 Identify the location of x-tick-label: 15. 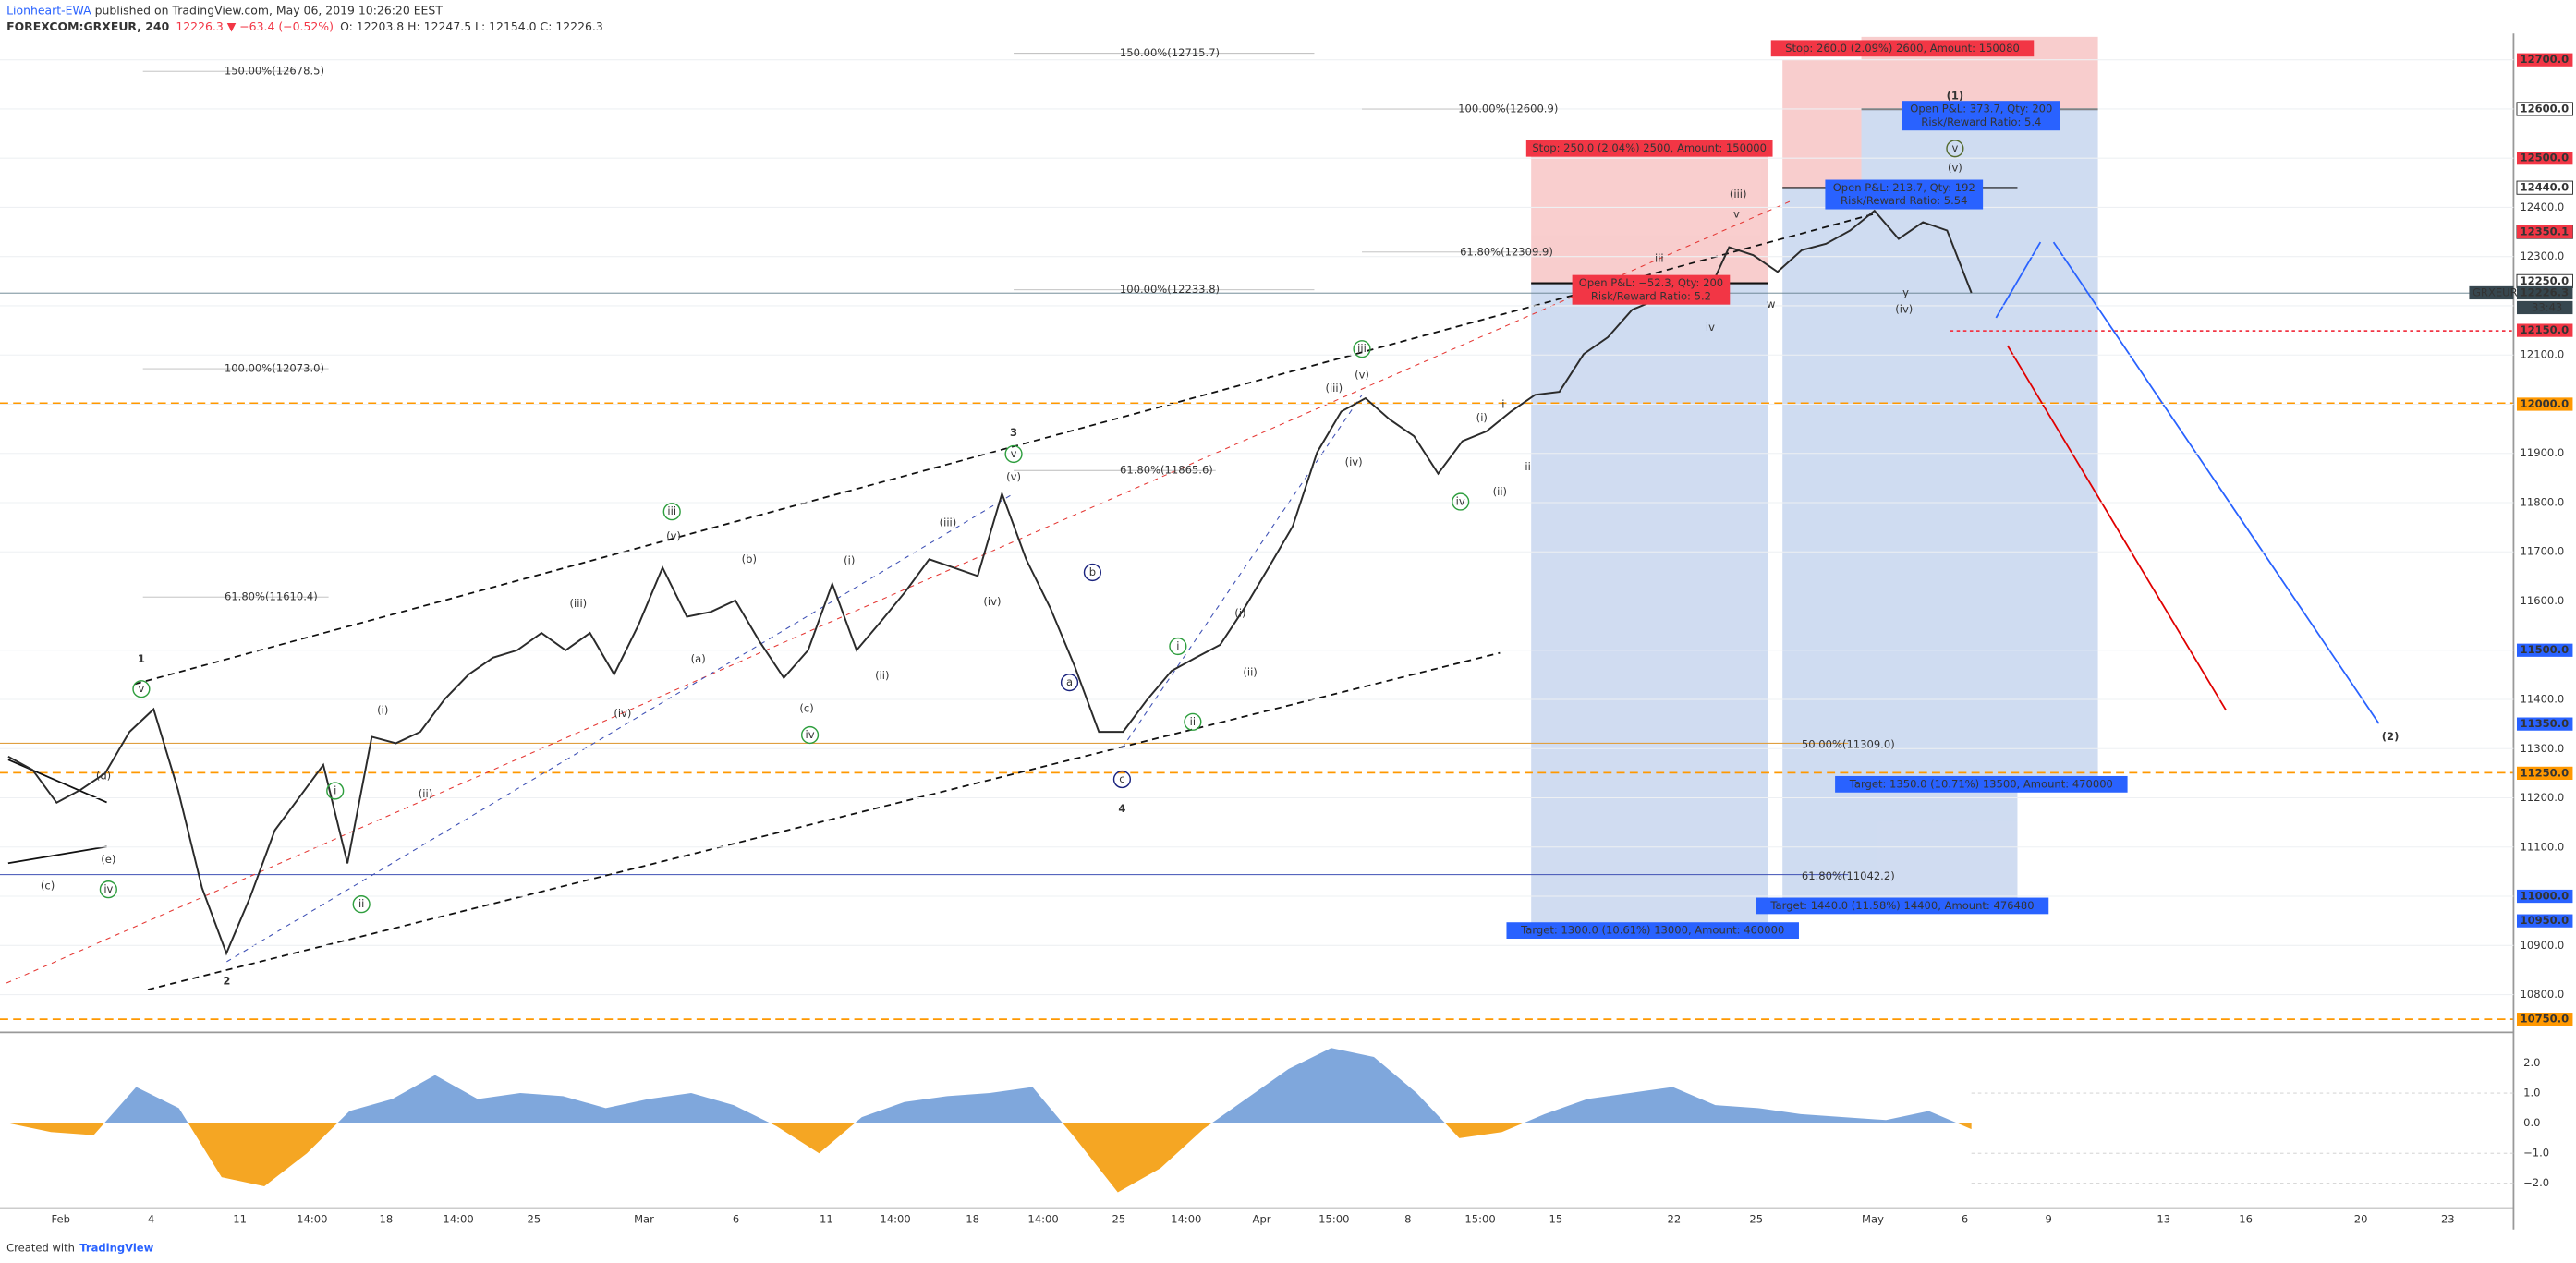
(1555, 1219).